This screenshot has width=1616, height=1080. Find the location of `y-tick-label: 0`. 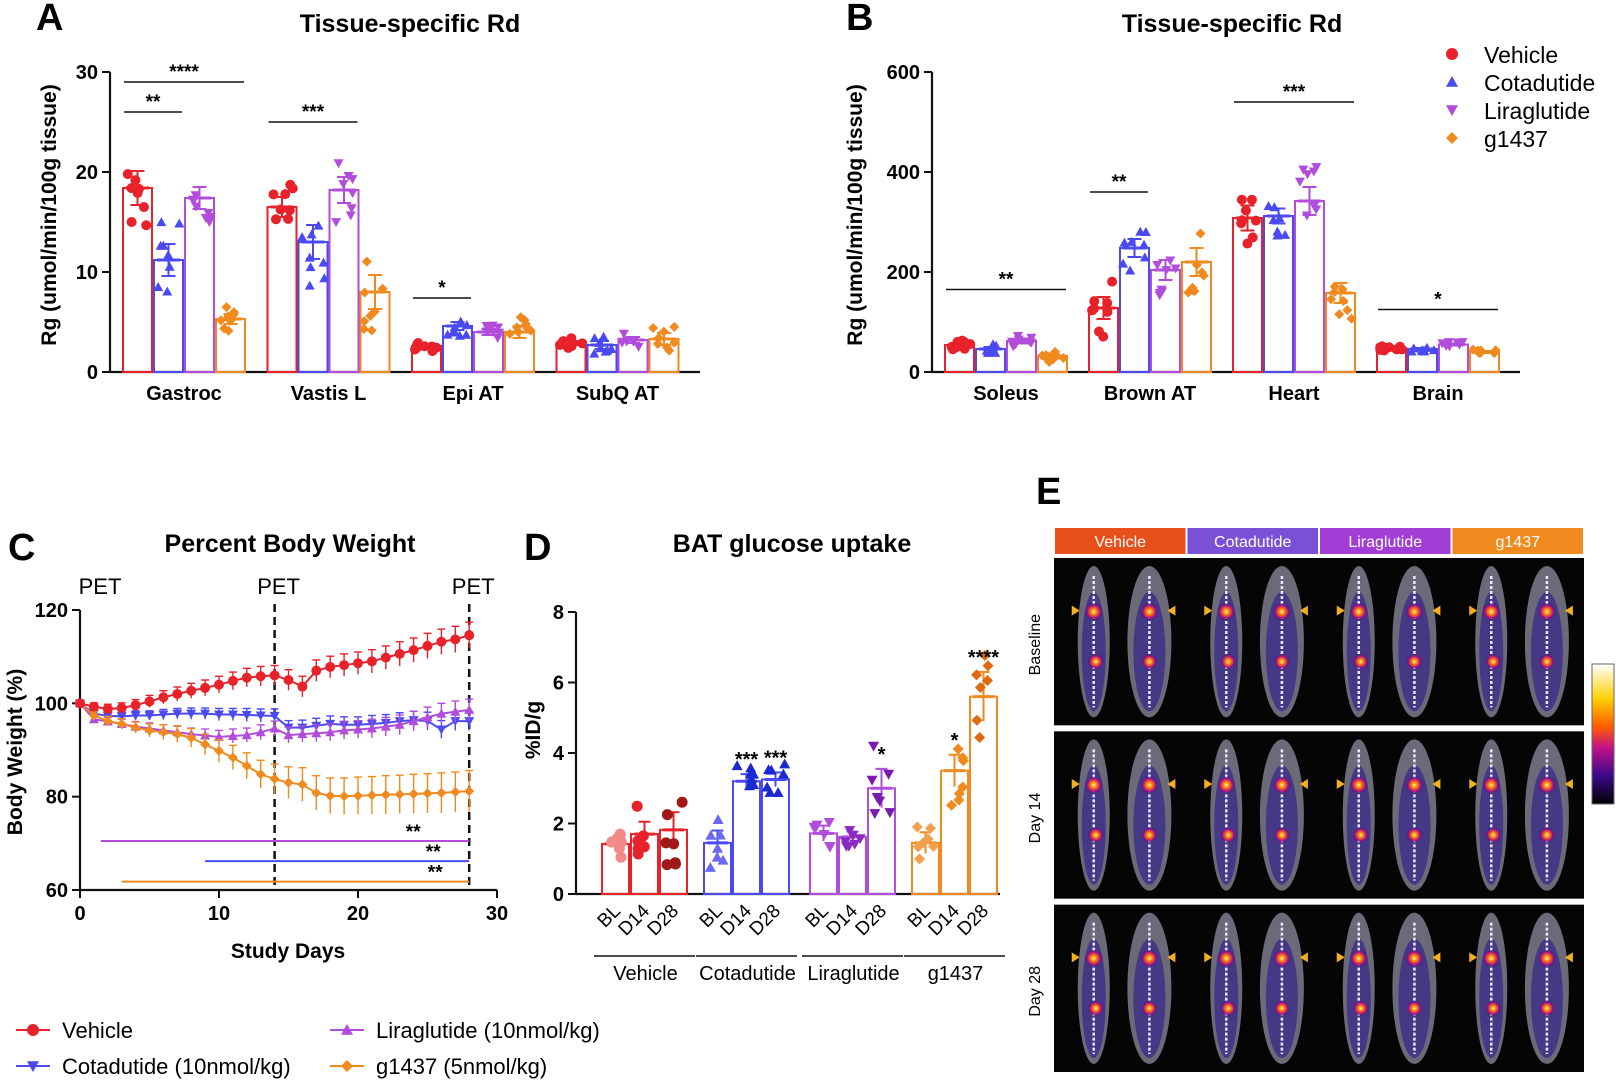

y-tick-label: 0 is located at coordinates (558, 895).